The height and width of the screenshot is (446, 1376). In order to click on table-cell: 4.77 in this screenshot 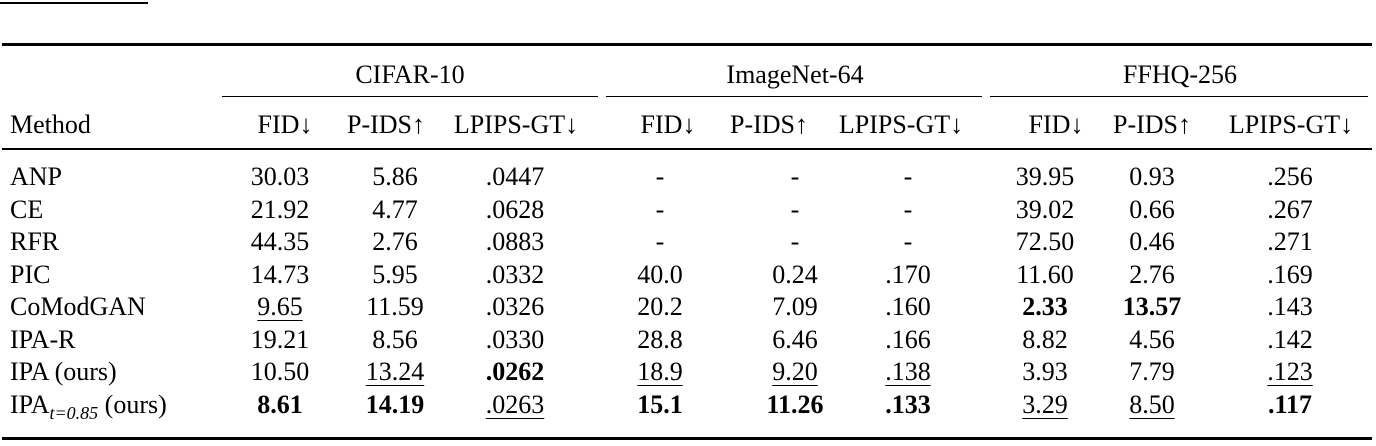, I will do `click(395, 209)`.